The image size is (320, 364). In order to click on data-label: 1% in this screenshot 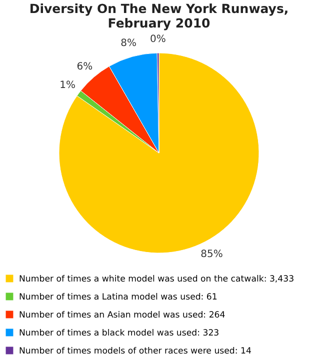, I will do `click(68, 85)`.